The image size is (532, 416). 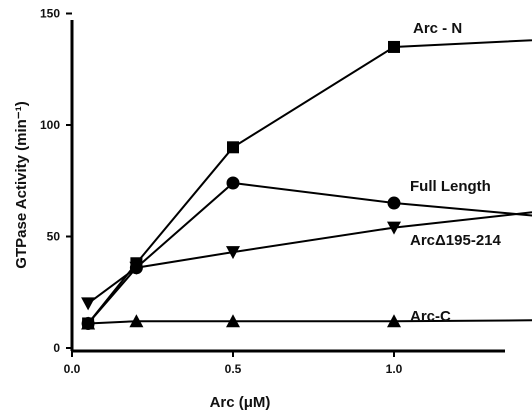 What do you see at coordinates (56, 348) in the screenshot?
I see `y-tick-label: 0` at bounding box center [56, 348].